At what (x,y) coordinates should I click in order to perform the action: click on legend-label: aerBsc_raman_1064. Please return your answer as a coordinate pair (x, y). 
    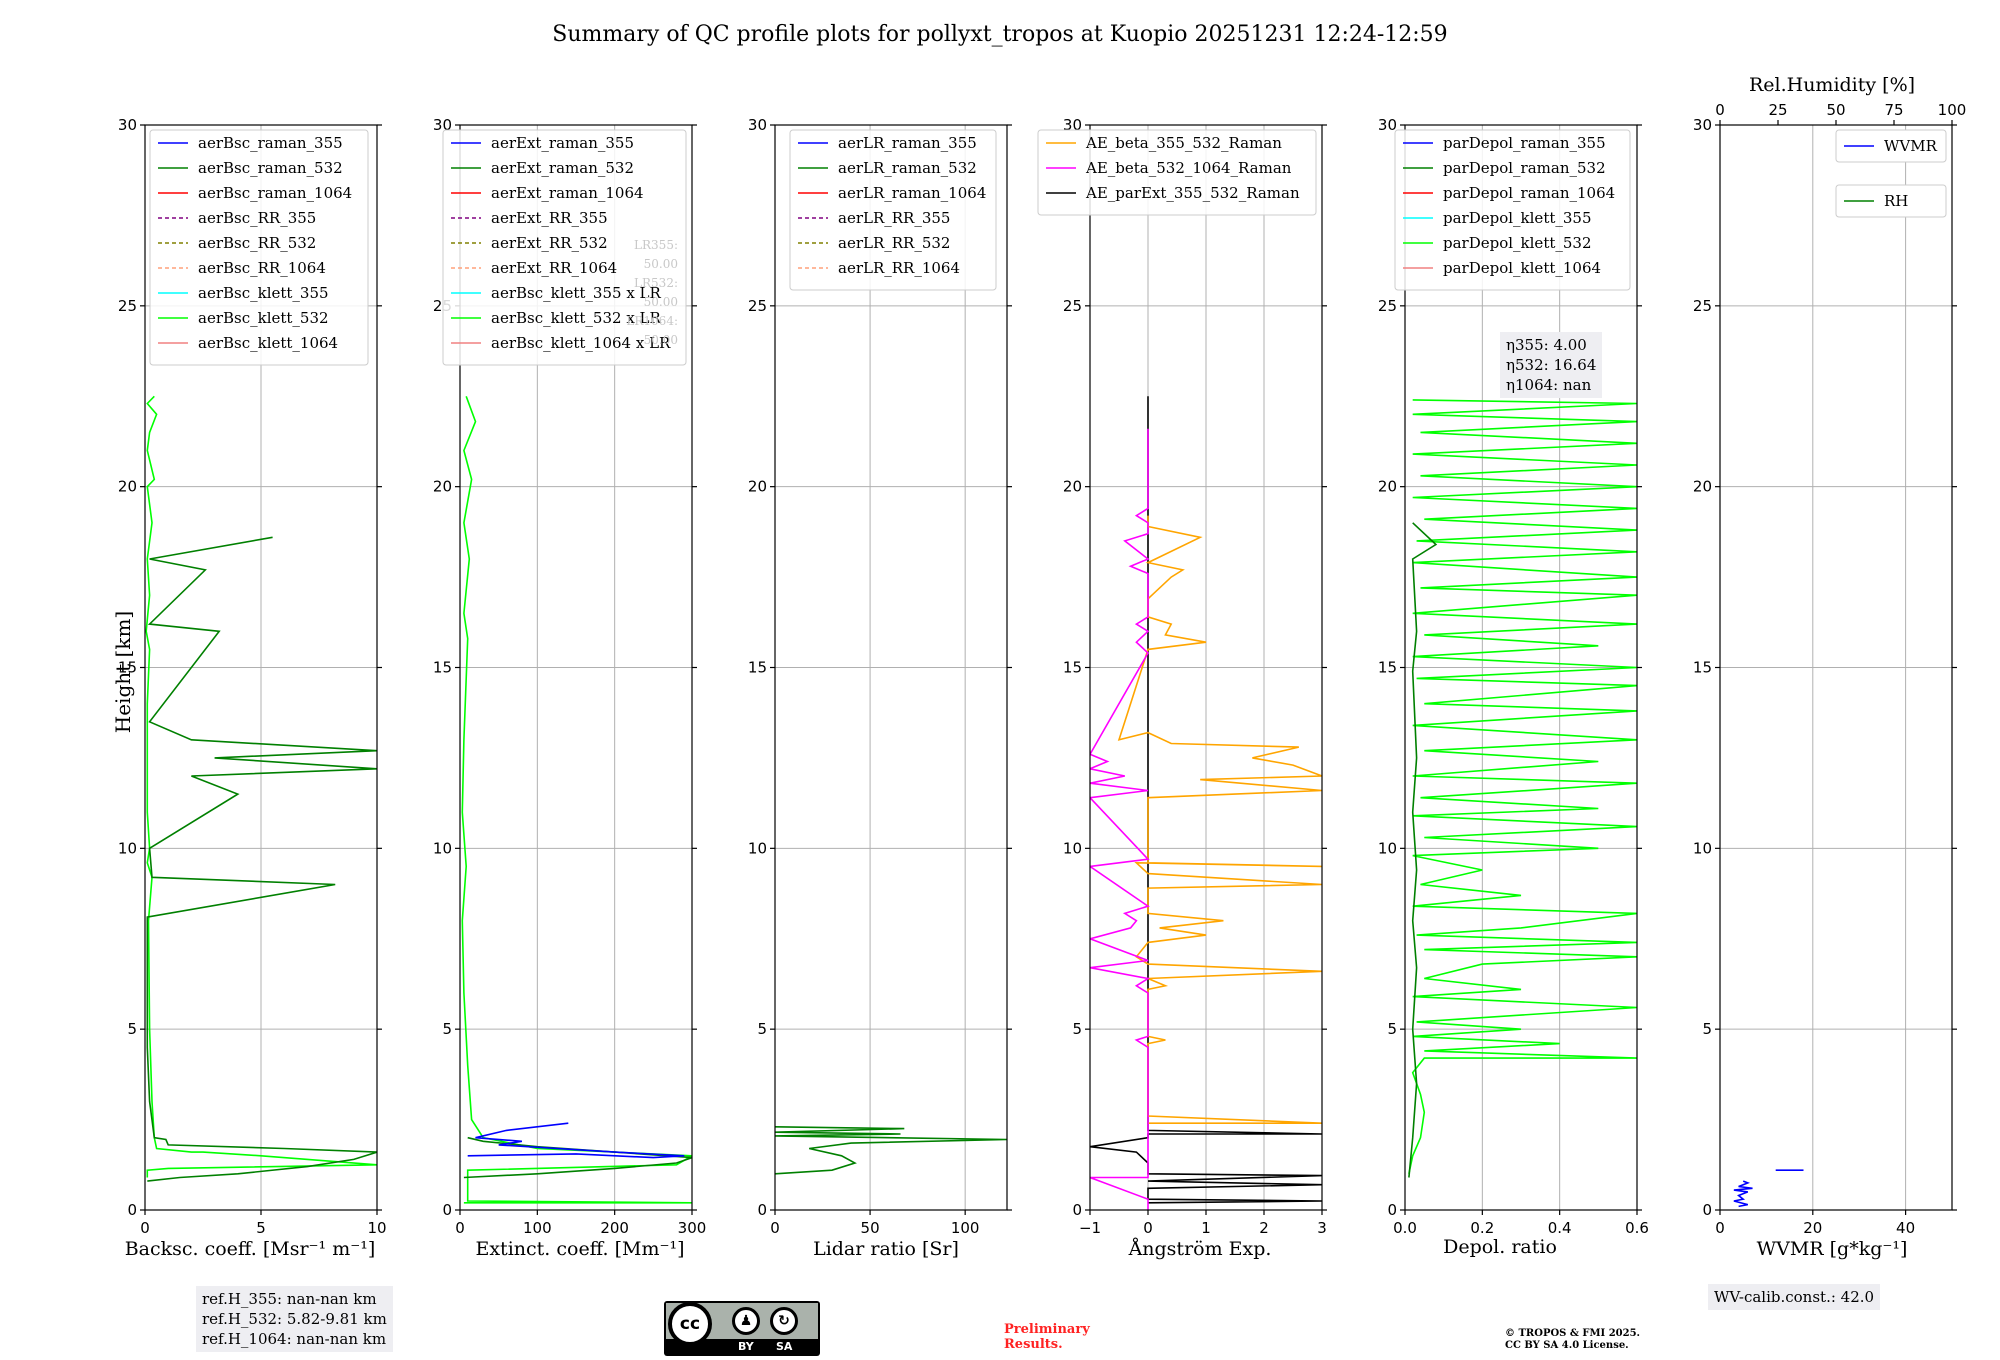
    Looking at the image, I should click on (275, 193).